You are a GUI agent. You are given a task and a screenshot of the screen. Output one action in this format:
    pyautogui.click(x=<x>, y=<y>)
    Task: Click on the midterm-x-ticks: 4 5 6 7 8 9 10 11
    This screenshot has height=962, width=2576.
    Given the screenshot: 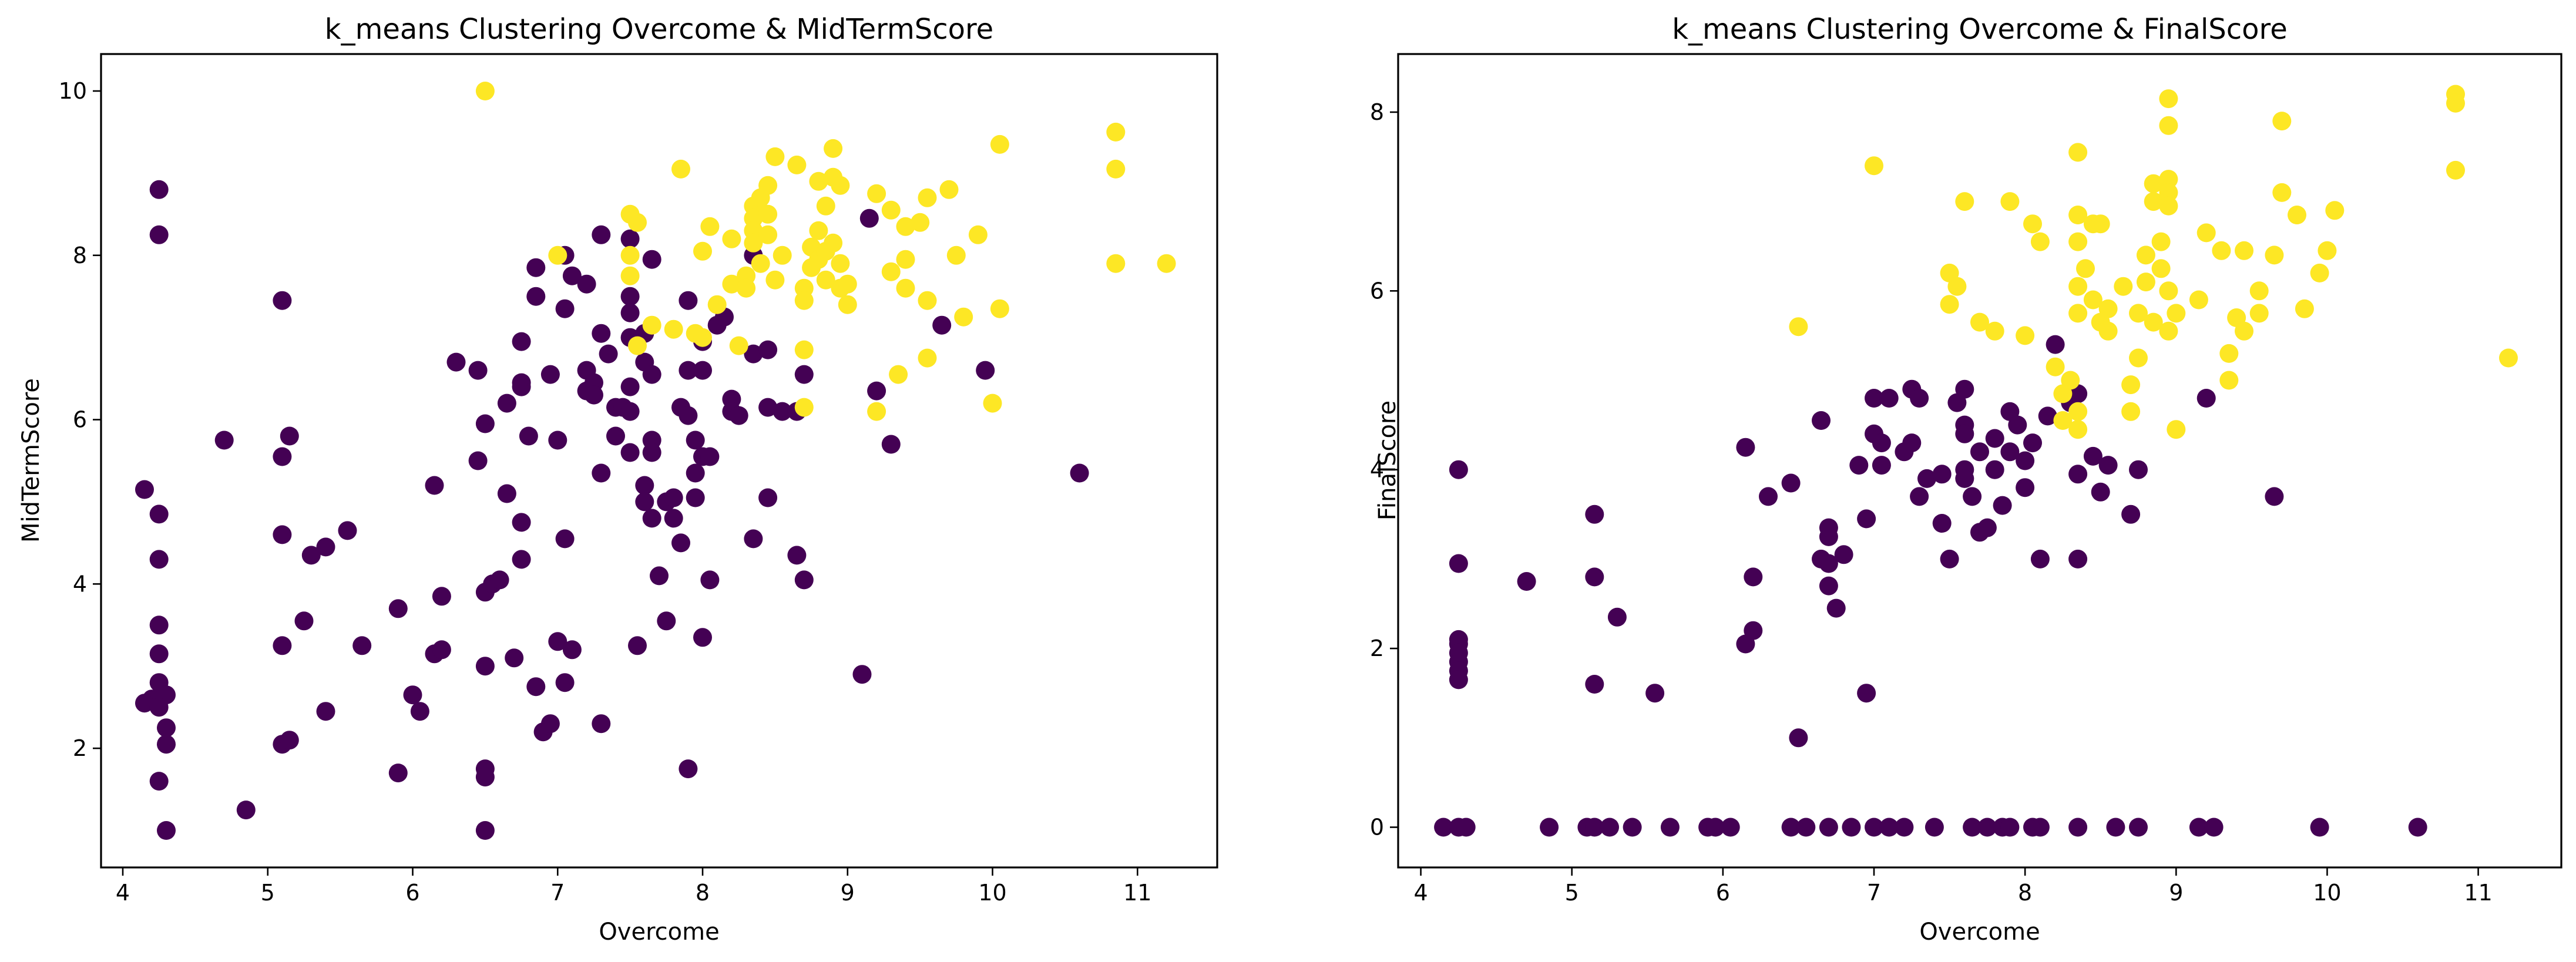 What is the action you would take?
    pyautogui.click(x=634, y=886)
    